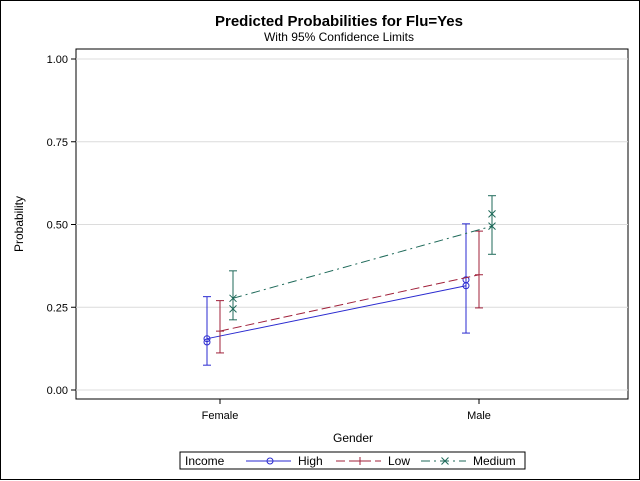 The width and height of the screenshot is (640, 481). Describe the element at coordinates (360, 461) in the screenshot. I see `legend-marker-low` at that location.